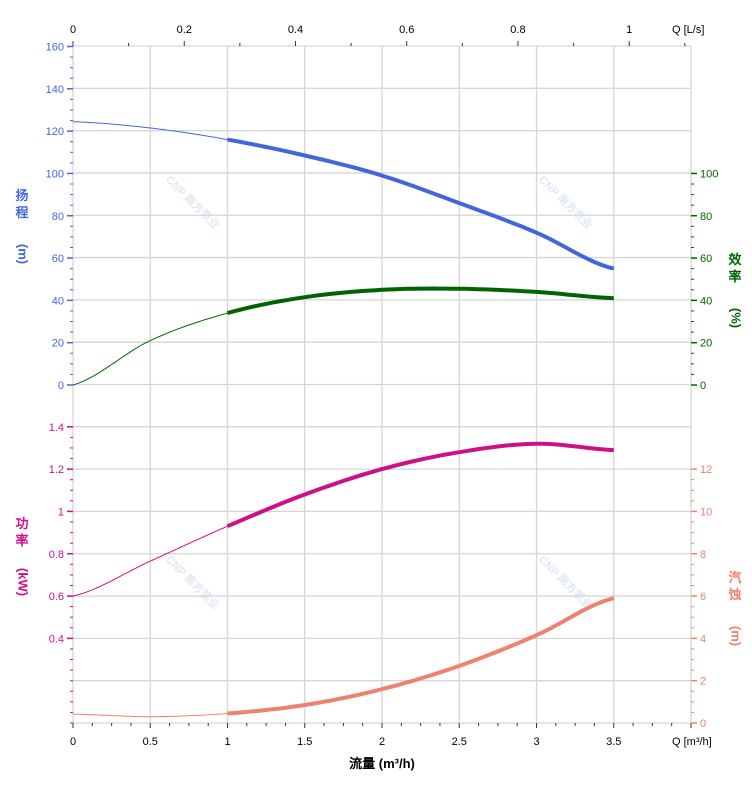 This screenshot has width=752, height=797. Describe the element at coordinates (629, 30) in the screenshot. I see `top-tick-label: 1` at that location.